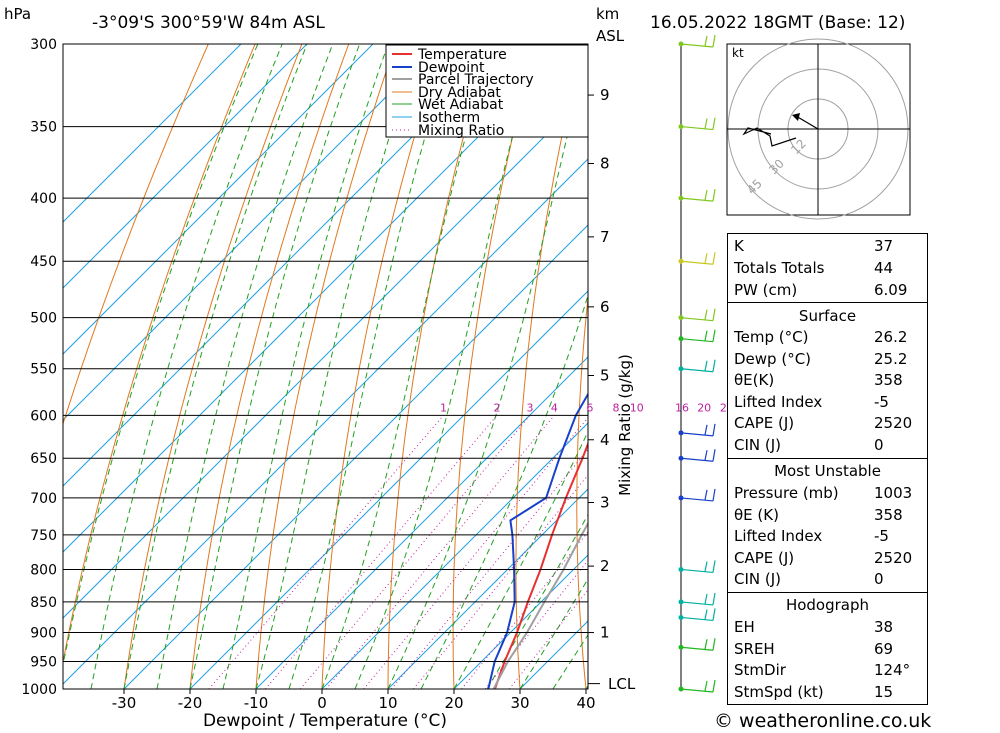 Image resolution: width=1000 pixels, height=733 pixels. I want to click on eh-label: EH, so click(744, 627).